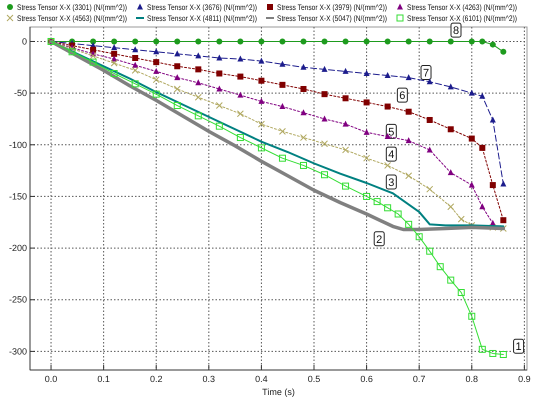  Describe the element at coordinates (402, 96) in the screenshot. I see `annotation: 6` at that location.